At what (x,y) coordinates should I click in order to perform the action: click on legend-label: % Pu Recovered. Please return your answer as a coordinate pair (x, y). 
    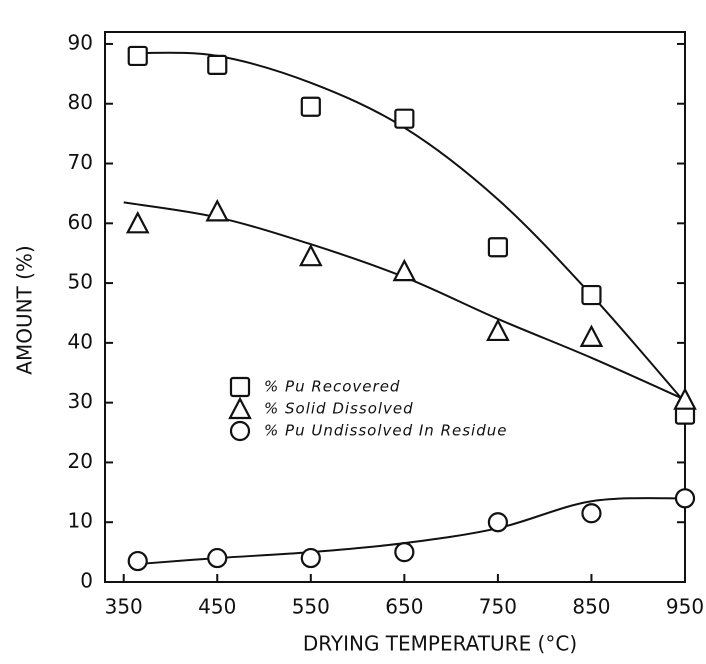
    Looking at the image, I should click on (332, 387).